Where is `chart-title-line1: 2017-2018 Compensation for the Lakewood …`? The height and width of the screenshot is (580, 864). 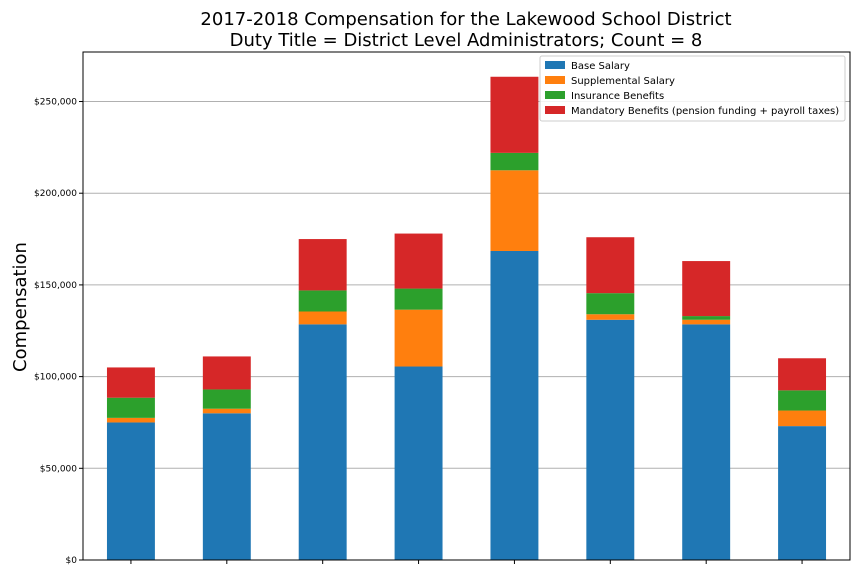
chart-title-line1: 2017-2018 Compensation for the Lakewood … is located at coordinates (465, 19).